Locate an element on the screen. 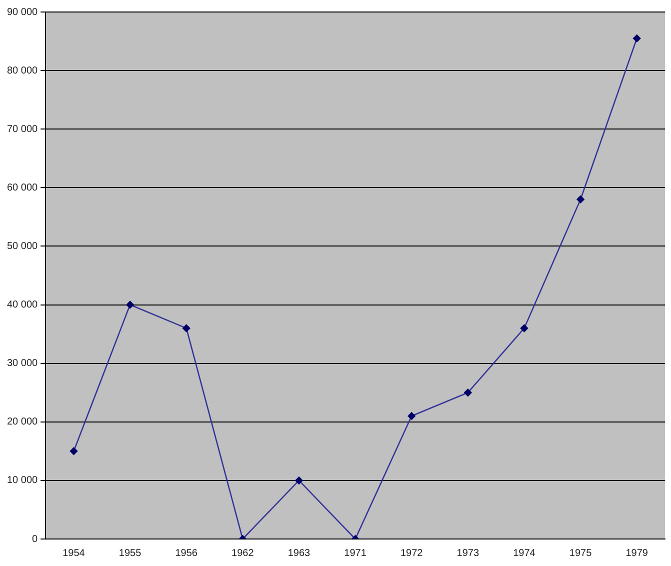 The width and height of the screenshot is (671, 566). x-tick-label: 1972 is located at coordinates (412, 553).